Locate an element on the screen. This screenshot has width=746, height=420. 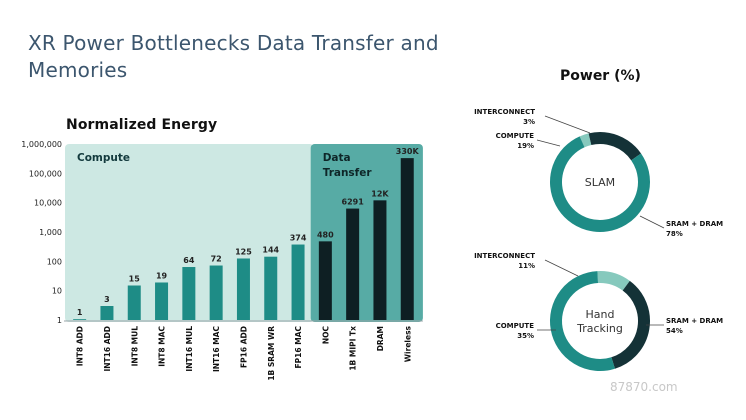
group-panel-compute is located at coordinates (189, 233).